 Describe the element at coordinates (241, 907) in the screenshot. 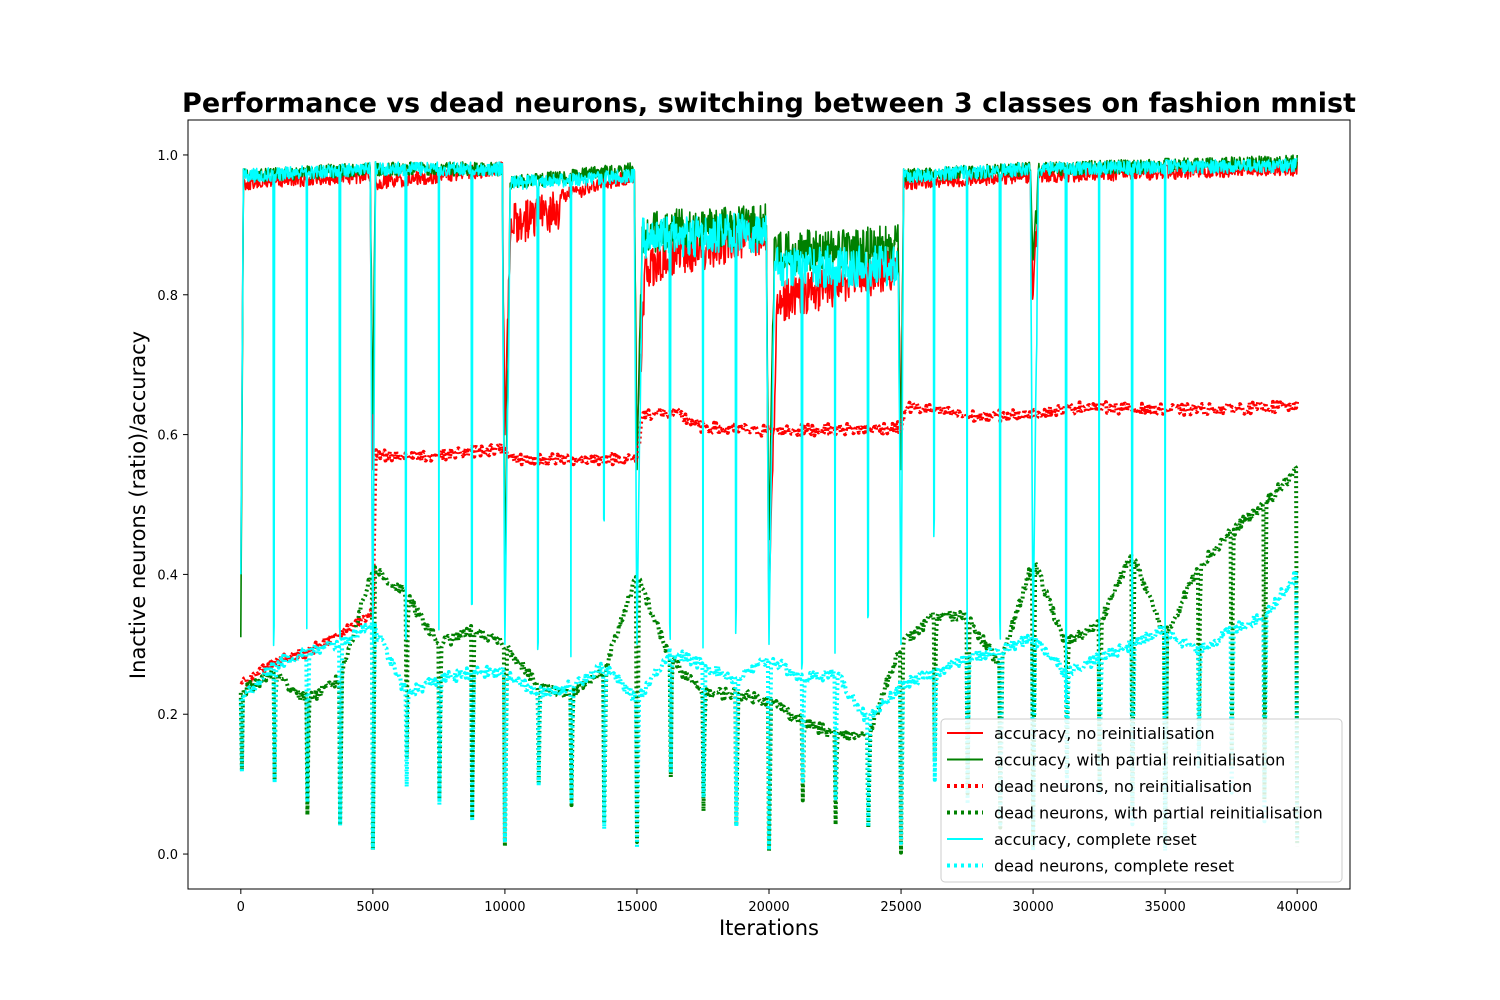

I see `x-tick-label: 0` at that location.